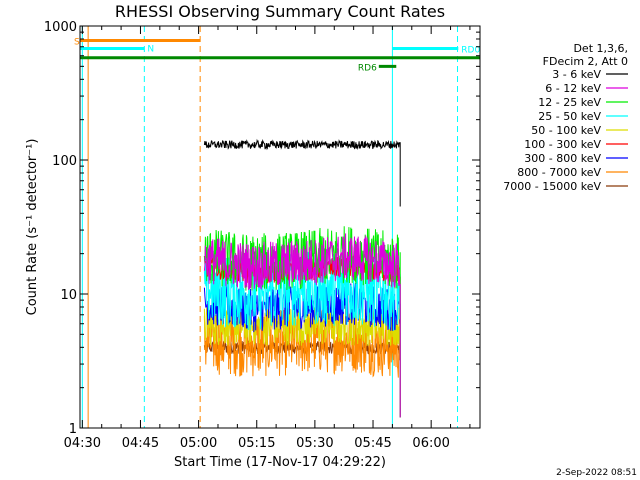  I want to click on x-tick-label: 05:15, so click(256, 443).